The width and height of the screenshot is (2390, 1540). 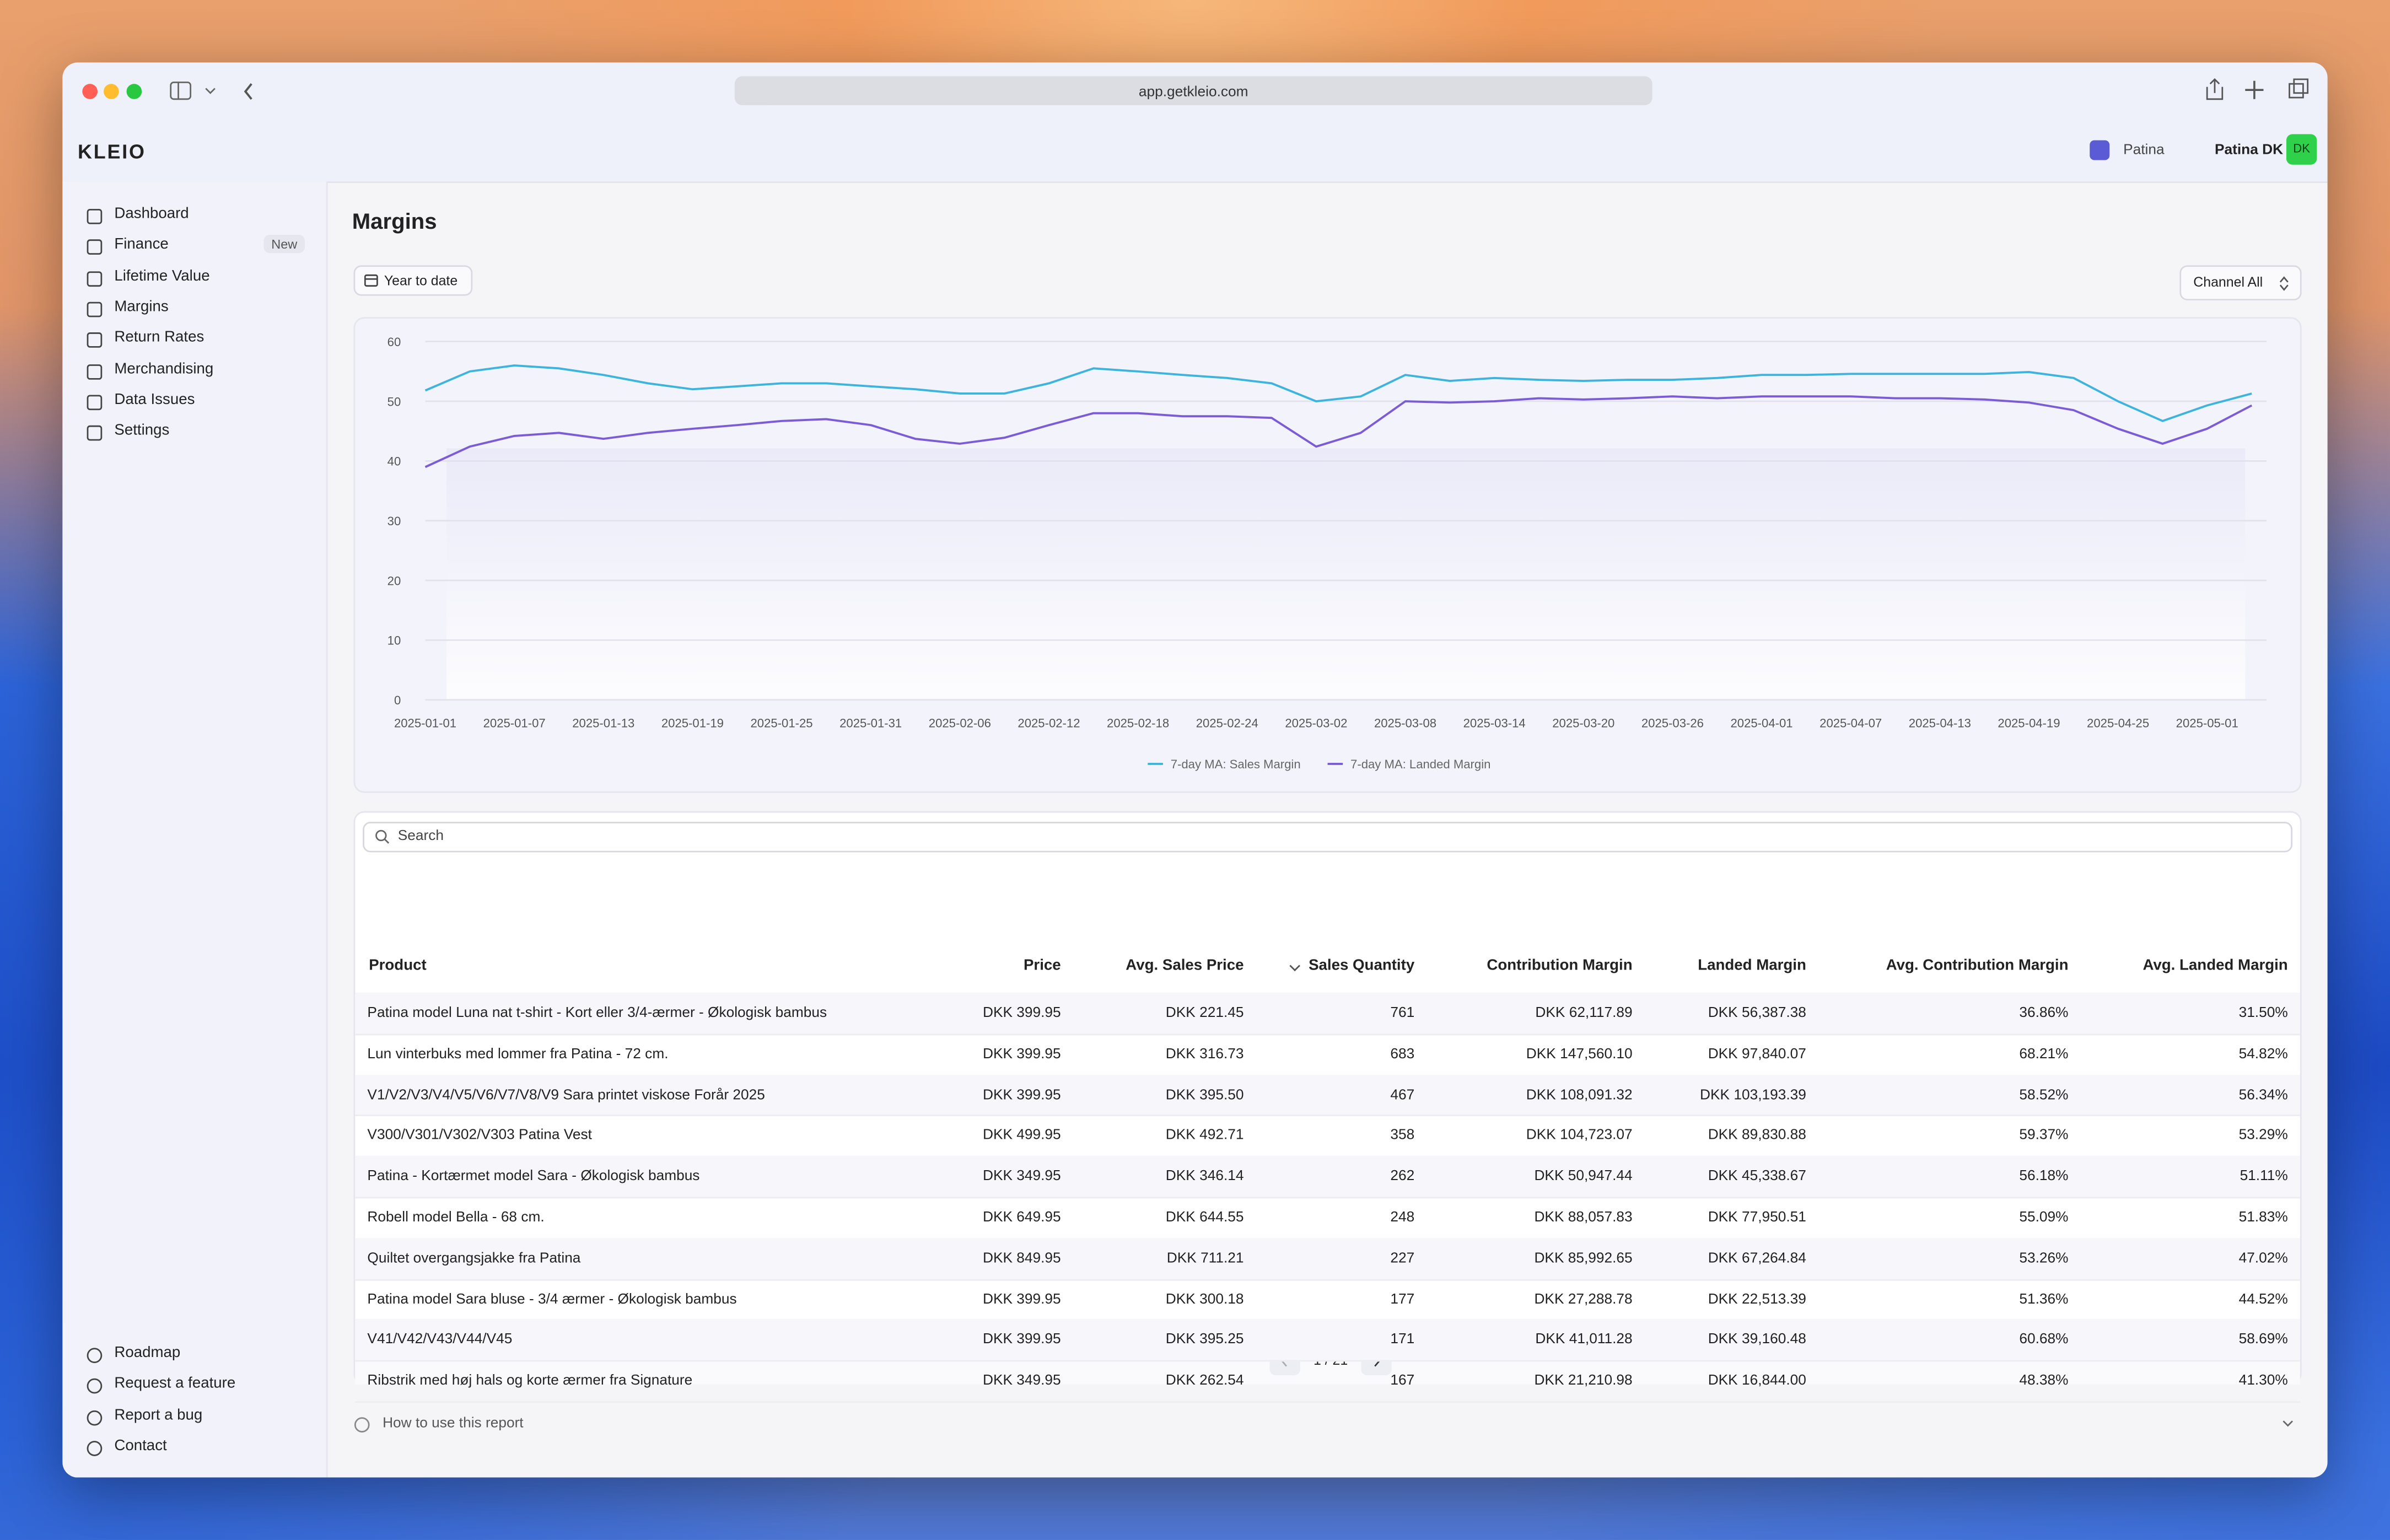 What do you see at coordinates (1757, 1176) in the screenshot?
I see `table-cell: DKK 45,338.67` at bounding box center [1757, 1176].